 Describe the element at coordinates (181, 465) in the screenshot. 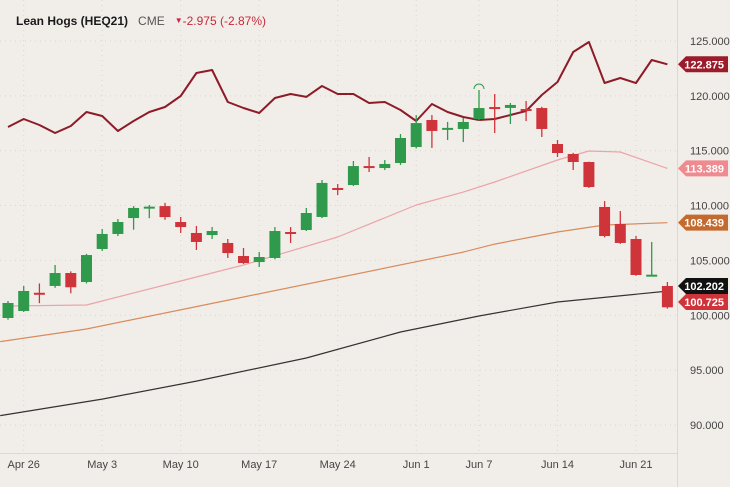

I see `x-tick-label: May 10` at that location.